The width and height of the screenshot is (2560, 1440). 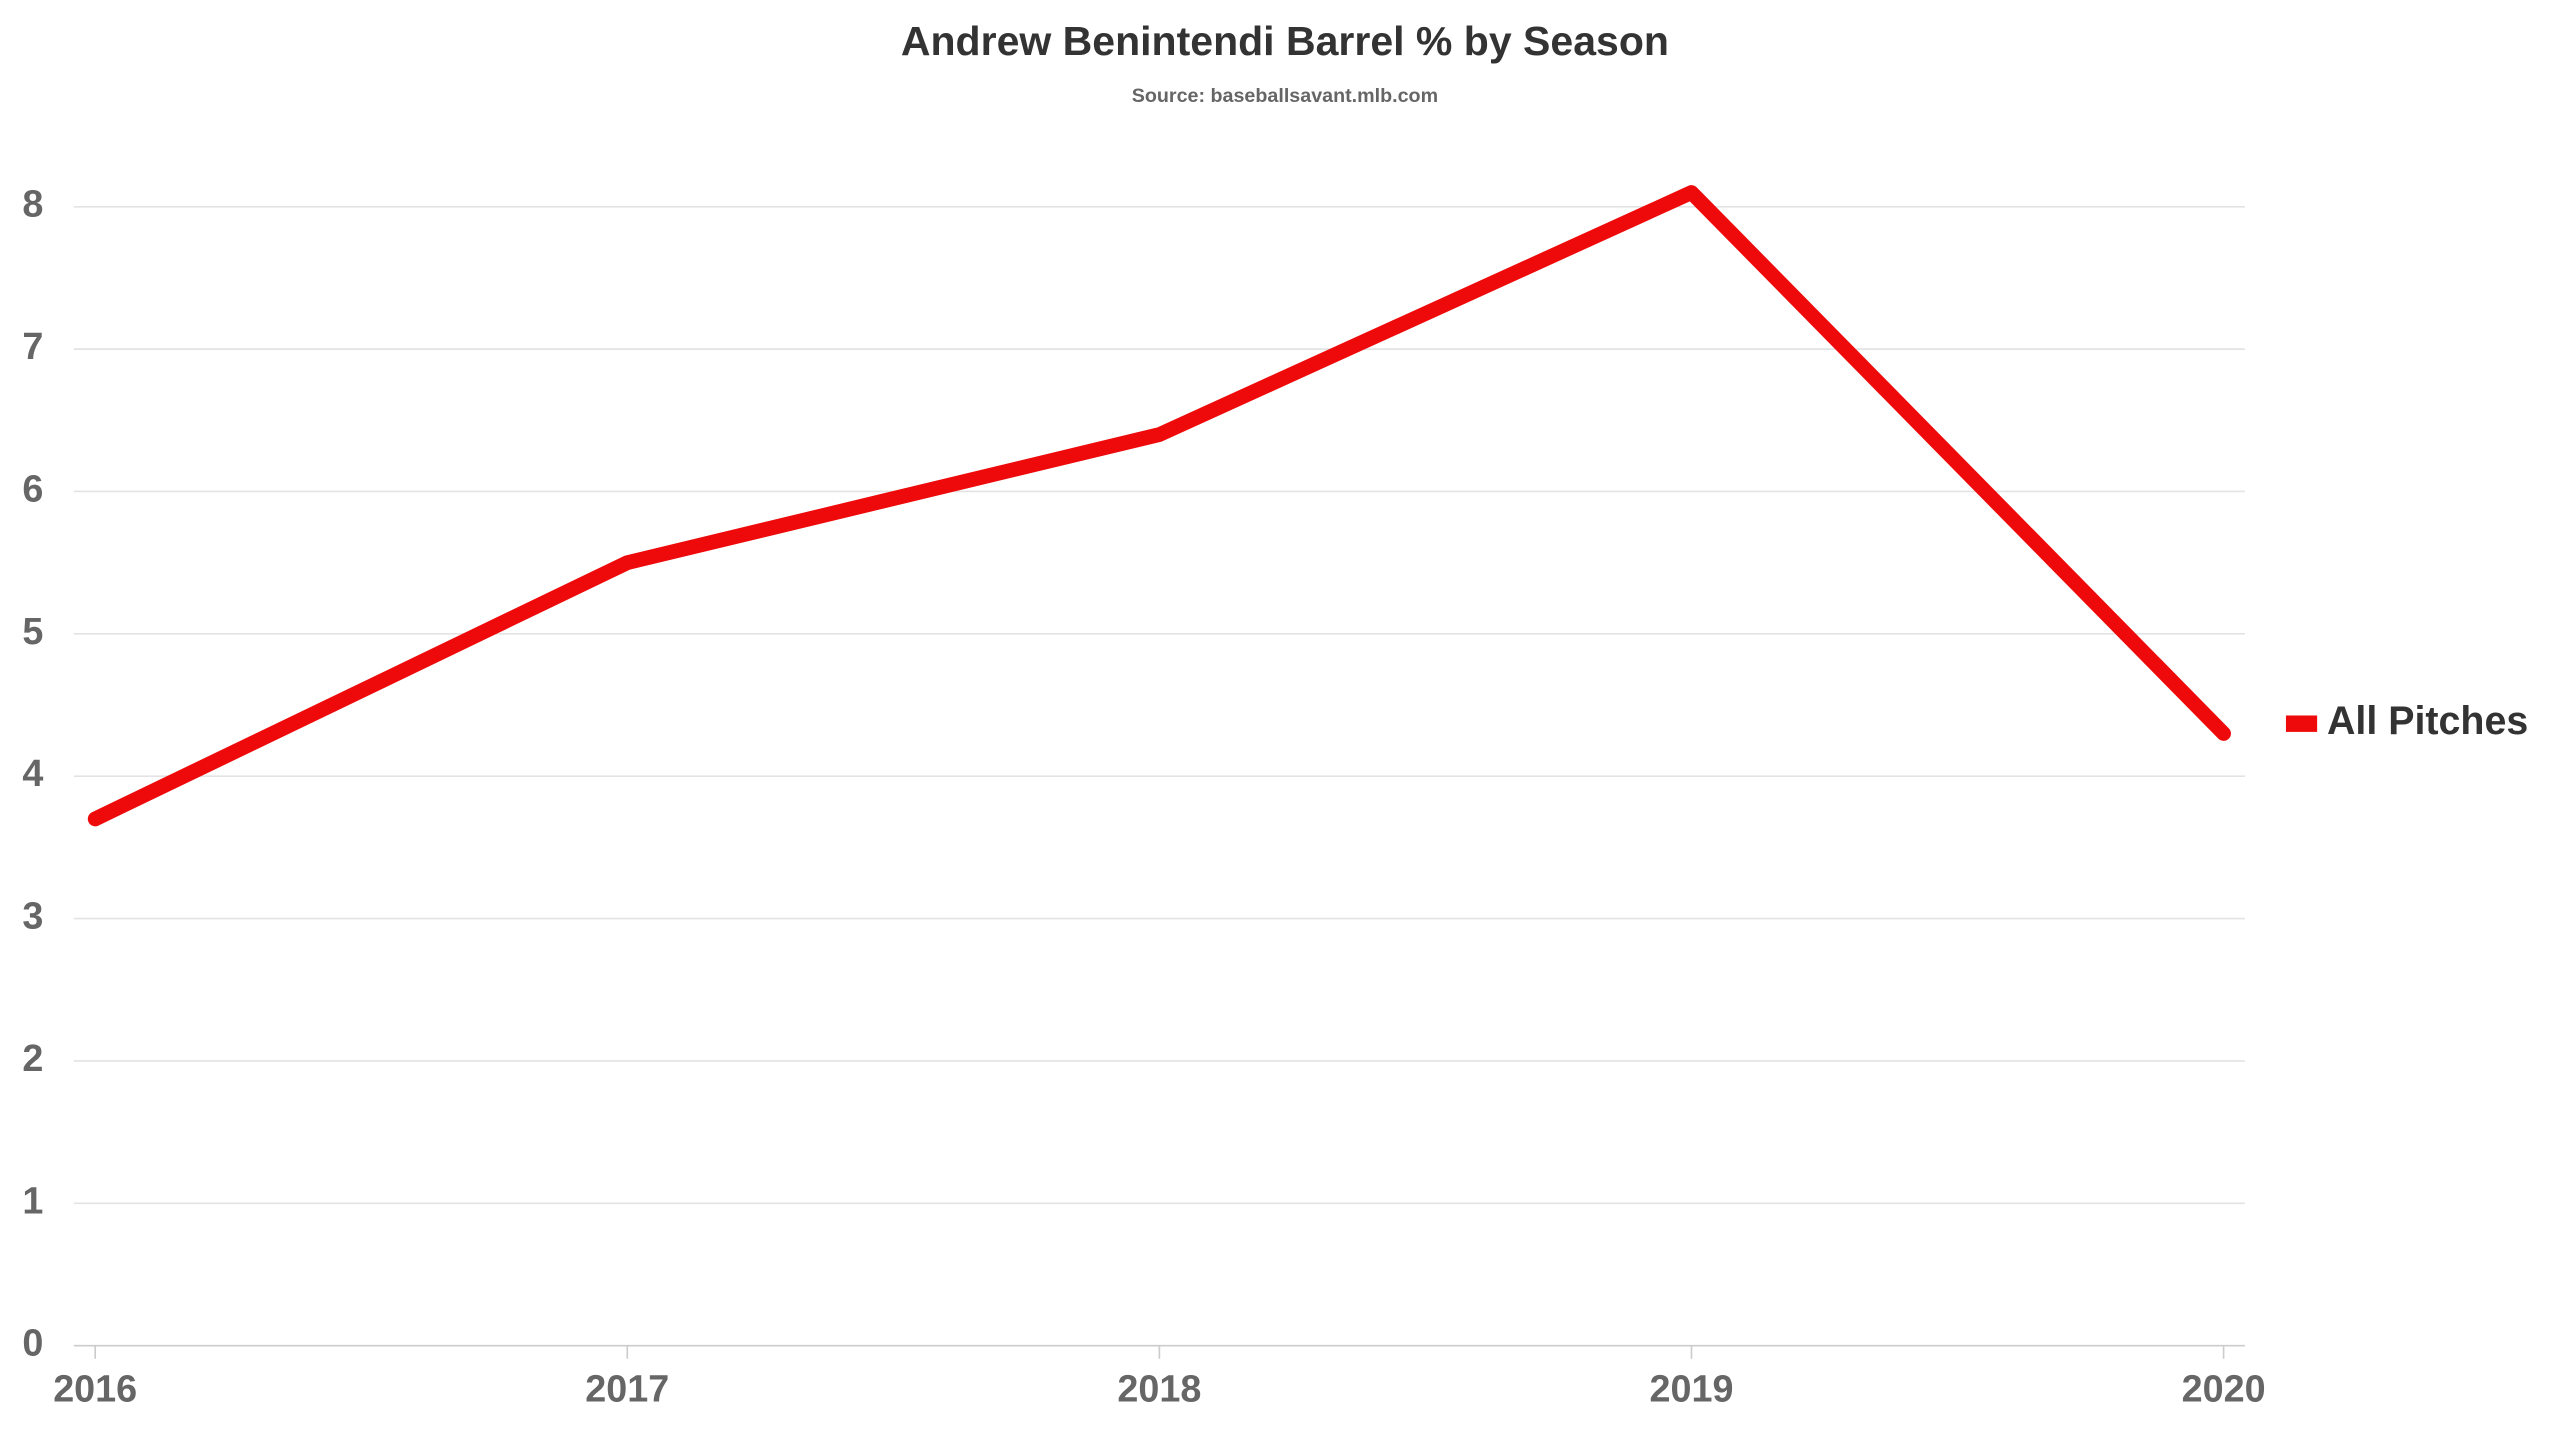 What do you see at coordinates (1285, 41) in the screenshot?
I see `chart-title: Andrew Benintendi Barrel % by Season` at bounding box center [1285, 41].